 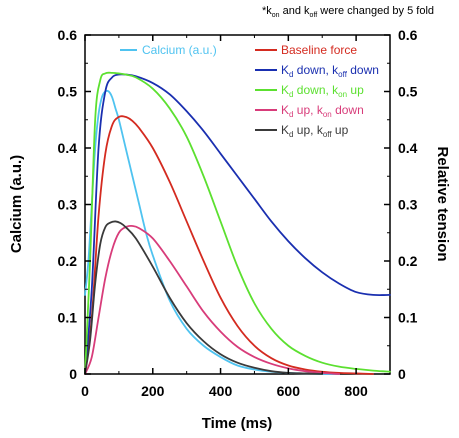 I want to click on legend-label: Kd up, kon down, so click(x=322, y=111).